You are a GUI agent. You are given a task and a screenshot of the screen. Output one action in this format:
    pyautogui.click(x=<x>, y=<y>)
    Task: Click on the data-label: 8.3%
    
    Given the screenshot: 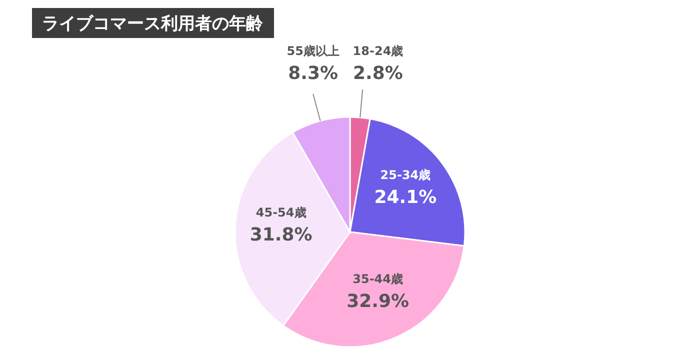 What is the action you would take?
    pyautogui.click(x=313, y=73)
    